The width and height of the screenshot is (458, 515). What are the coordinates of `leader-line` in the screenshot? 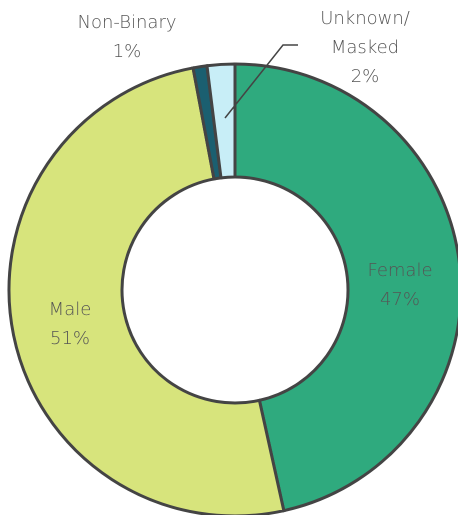 It's located at (261, 81).